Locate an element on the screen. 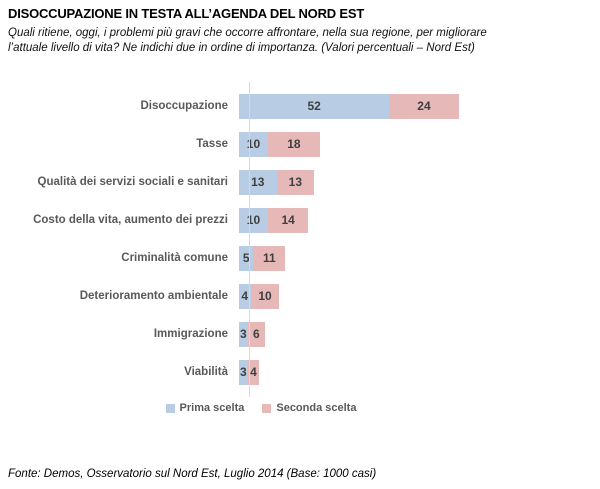 Image resolution: width=600 pixels, height=489 pixels. prima-scelta-segment: 52 is located at coordinates (314, 106).